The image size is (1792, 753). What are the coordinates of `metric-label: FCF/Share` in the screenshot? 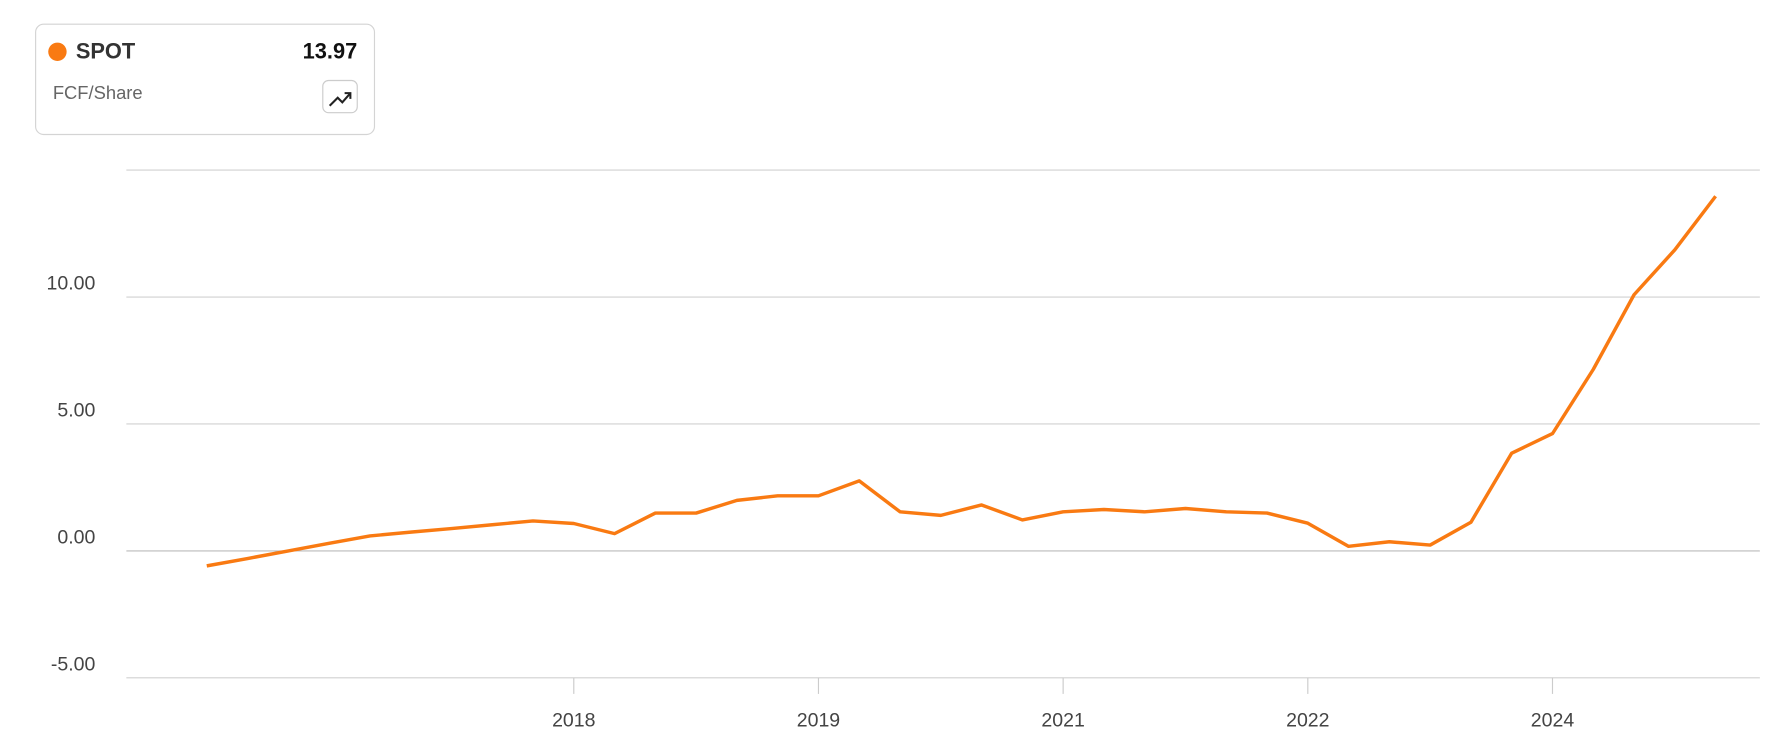 It's located at (98, 92).